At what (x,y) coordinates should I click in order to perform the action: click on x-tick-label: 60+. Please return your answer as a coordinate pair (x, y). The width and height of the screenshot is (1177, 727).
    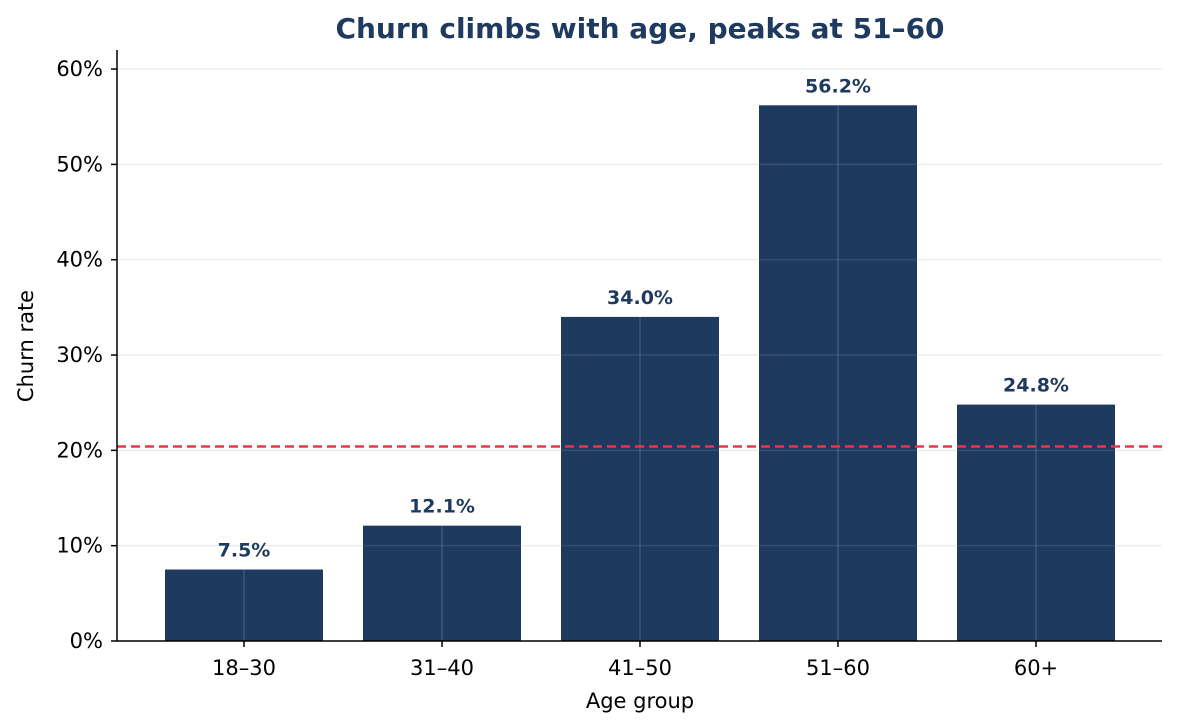
    Looking at the image, I should click on (1036, 668).